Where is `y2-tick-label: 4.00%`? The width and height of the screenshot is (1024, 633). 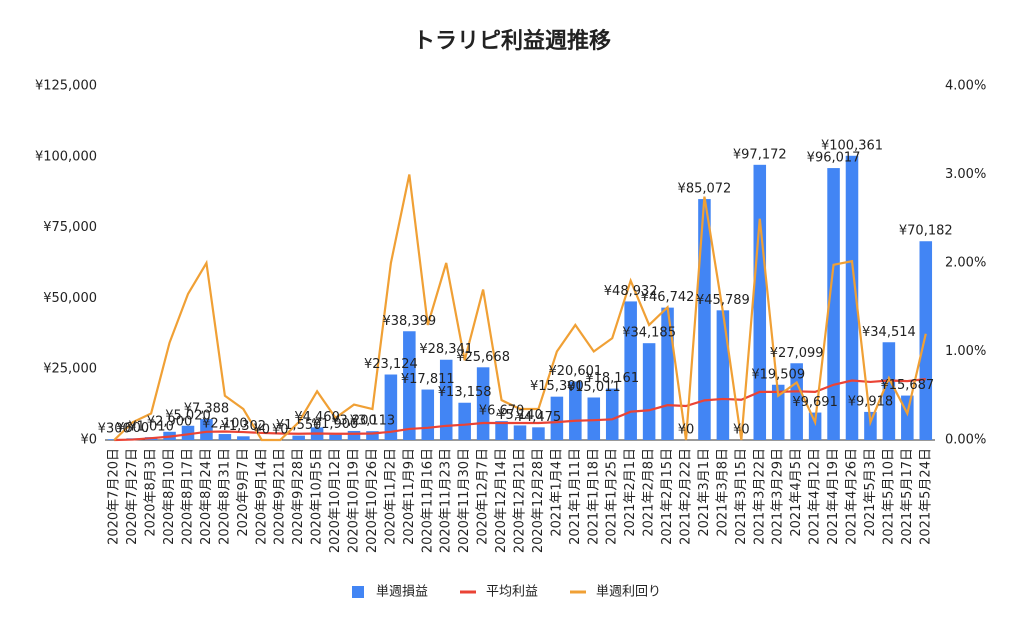
y2-tick-label: 4.00% is located at coordinates (965, 86).